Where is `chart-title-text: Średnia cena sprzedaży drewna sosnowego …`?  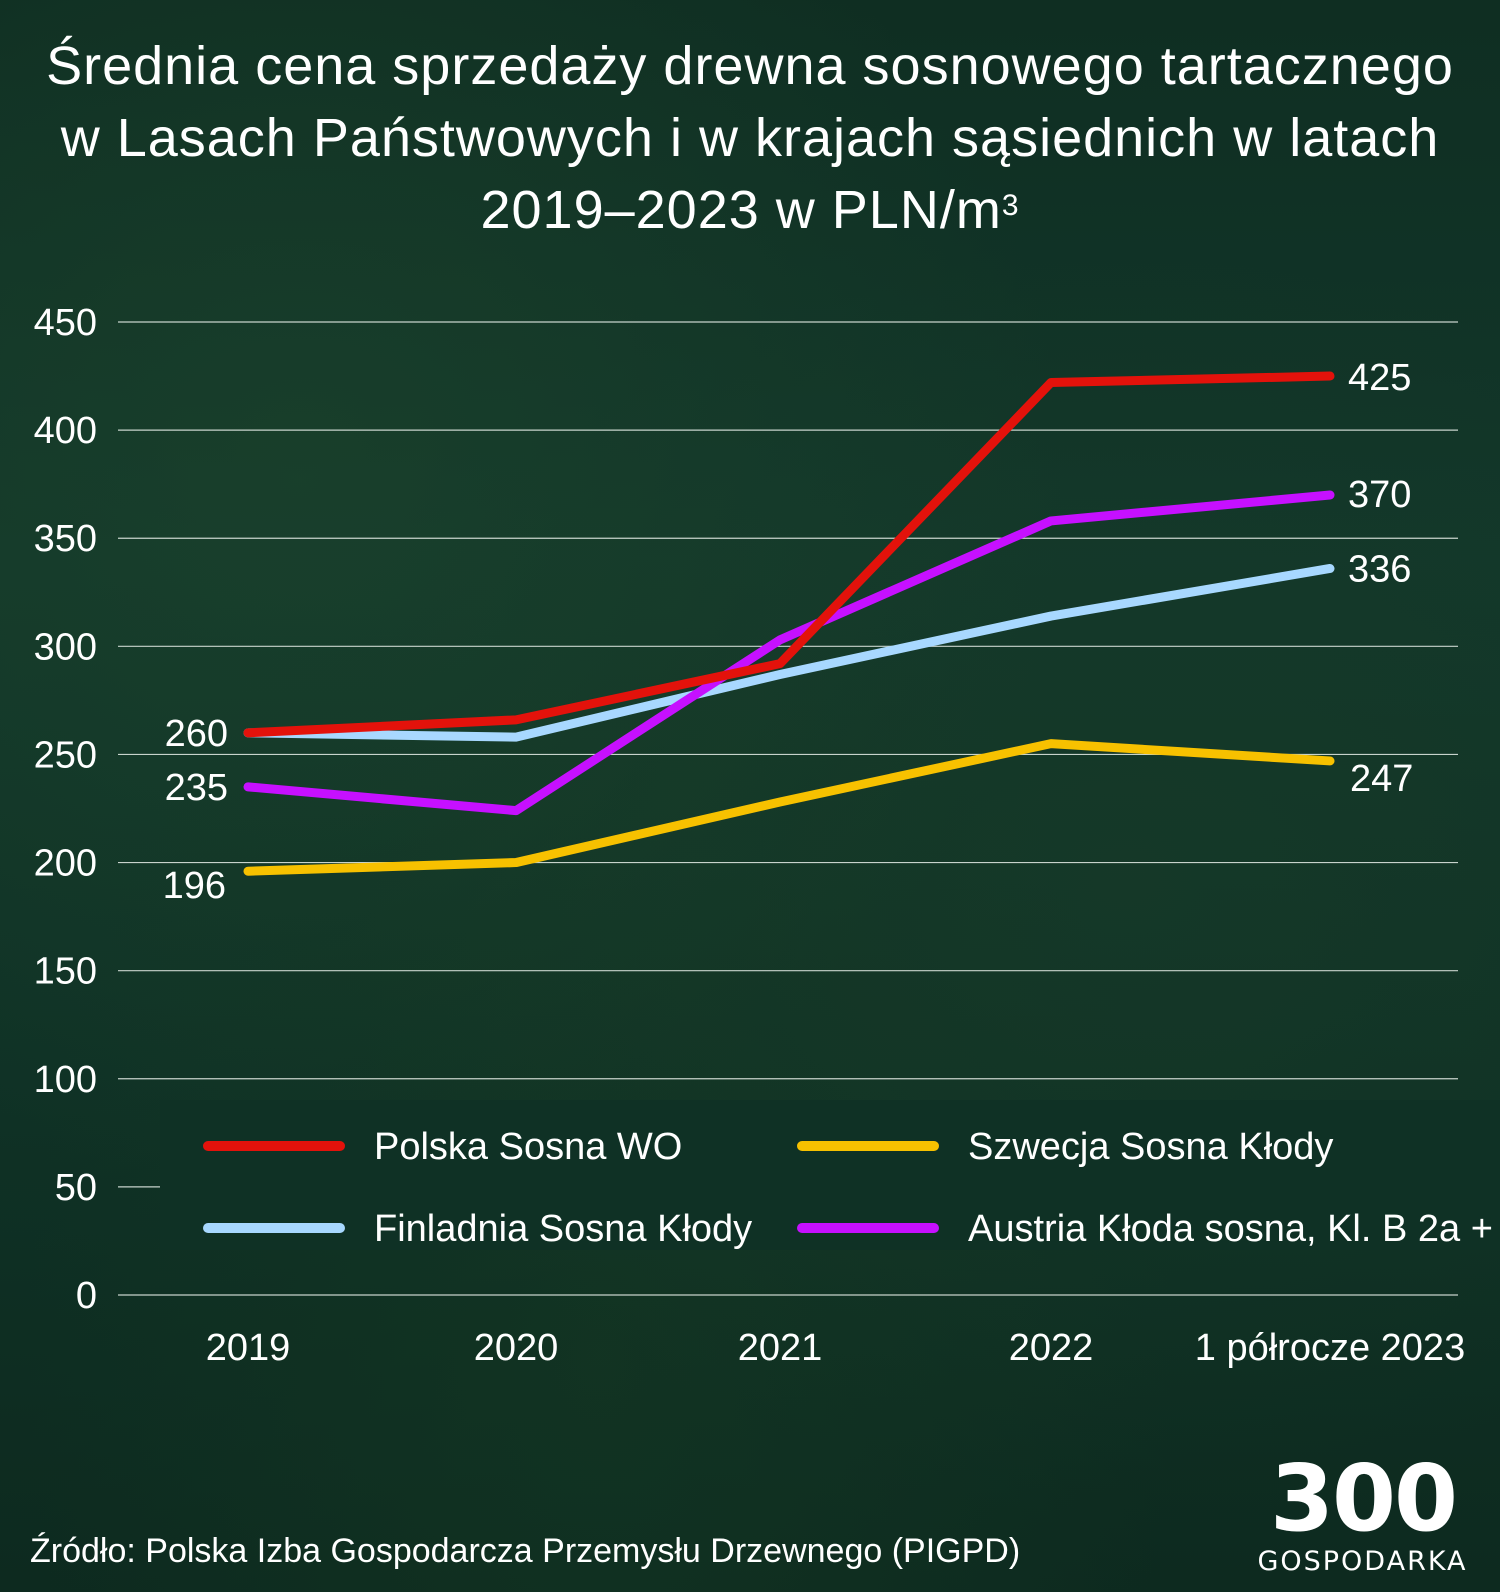 chart-title-text: Średnia cena sprzedaży drewna sosnowego … is located at coordinates (750, 138).